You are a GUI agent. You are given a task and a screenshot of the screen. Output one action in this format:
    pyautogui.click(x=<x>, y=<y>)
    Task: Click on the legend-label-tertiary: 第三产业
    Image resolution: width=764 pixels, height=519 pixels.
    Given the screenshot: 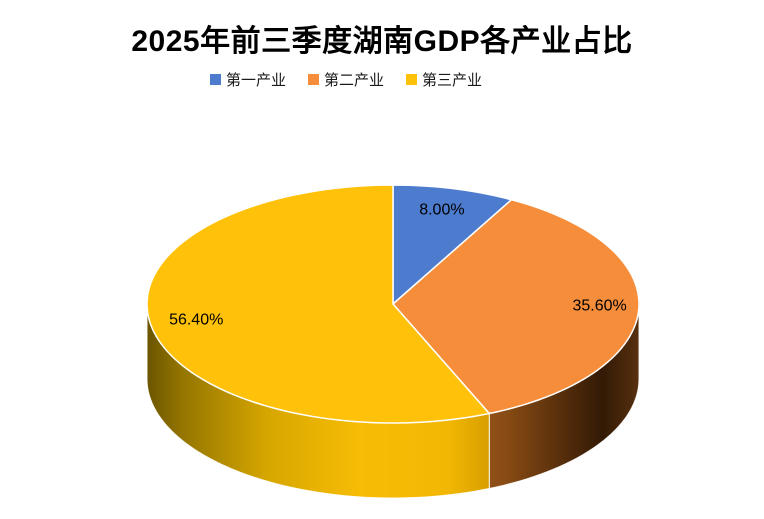 What is the action you would take?
    pyautogui.click(x=452, y=80)
    